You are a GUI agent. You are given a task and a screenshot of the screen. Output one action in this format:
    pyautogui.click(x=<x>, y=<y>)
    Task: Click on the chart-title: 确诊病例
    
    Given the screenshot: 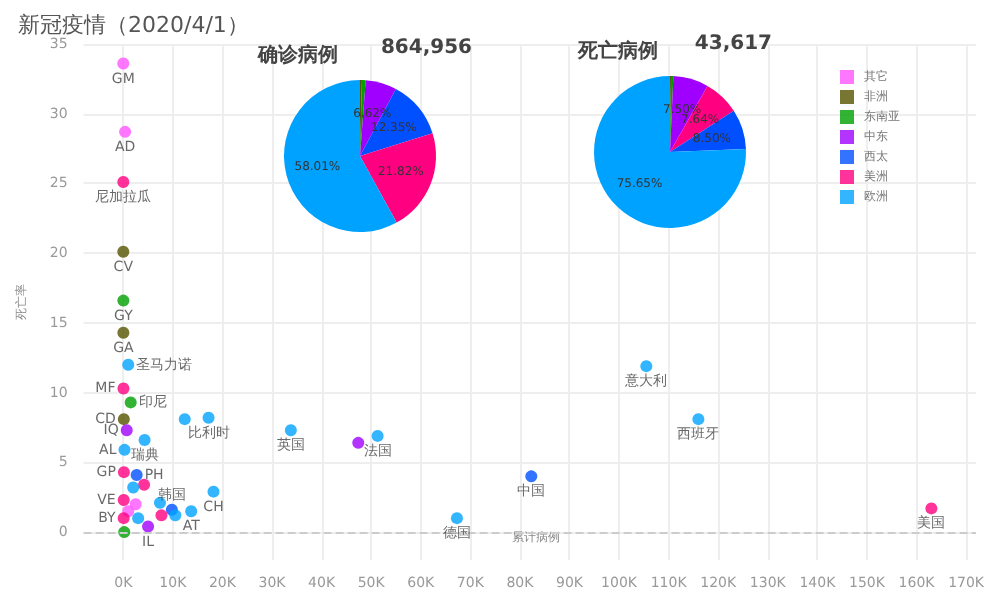 What is the action you would take?
    pyautogui.click(x=297, y=55)
    